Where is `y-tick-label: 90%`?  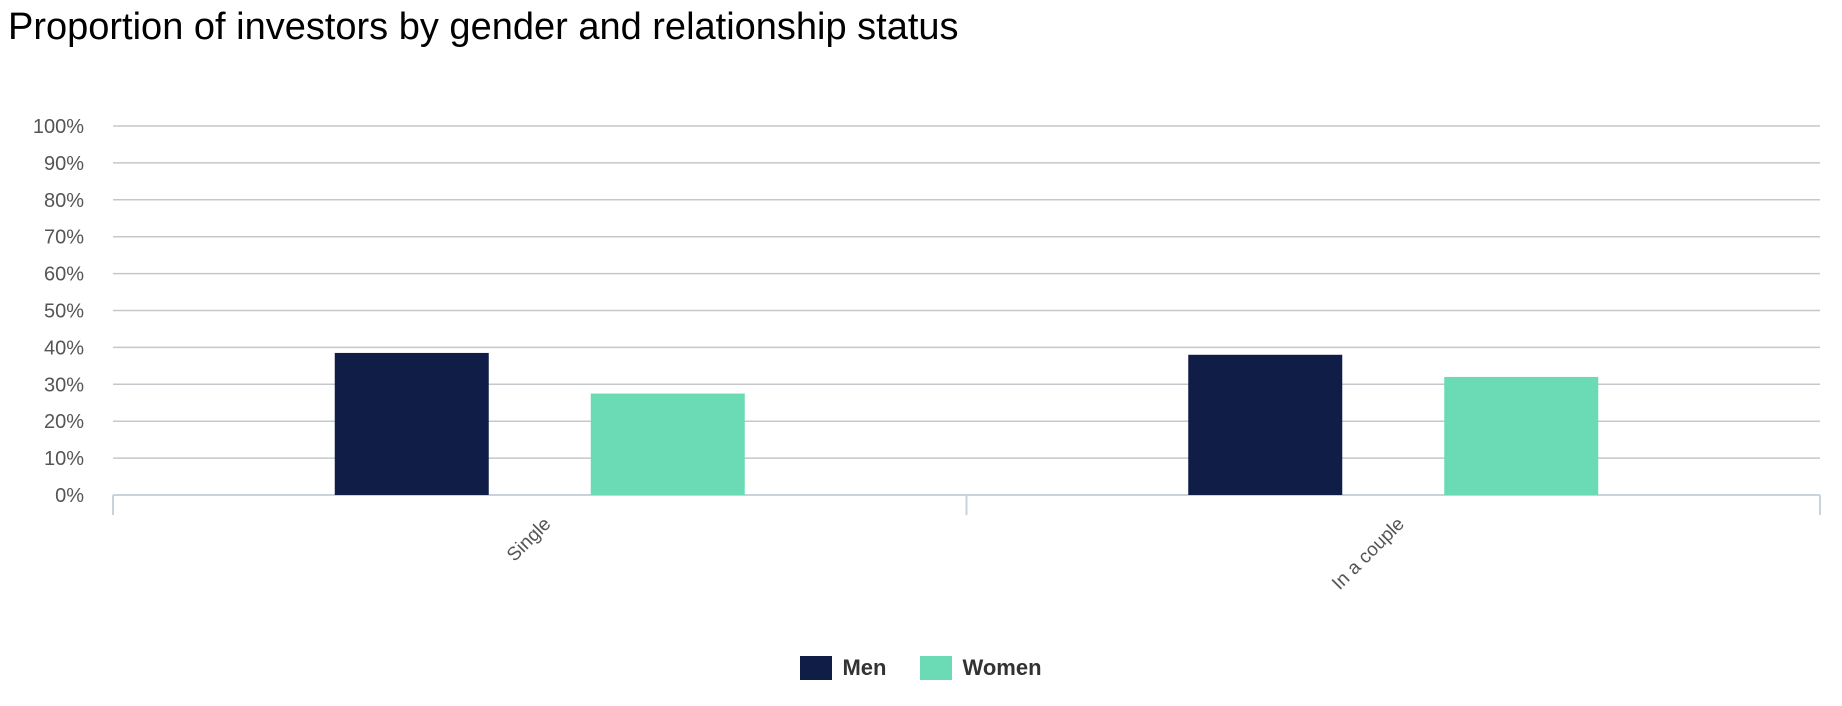 y-tick-label: 90% is located at coordinates (64, 164).